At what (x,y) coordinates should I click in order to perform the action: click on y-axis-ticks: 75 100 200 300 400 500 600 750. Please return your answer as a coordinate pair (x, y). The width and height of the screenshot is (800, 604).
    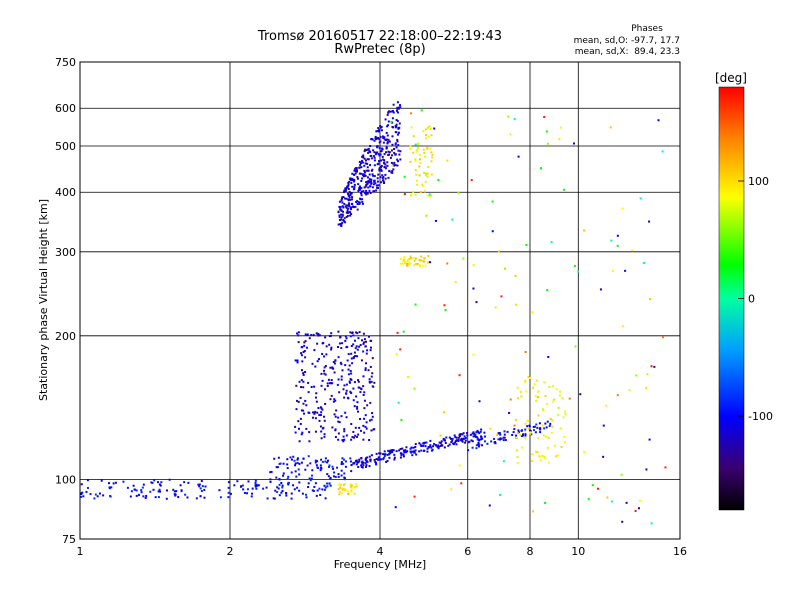
    Looking at the image, I should click on (65, 301).